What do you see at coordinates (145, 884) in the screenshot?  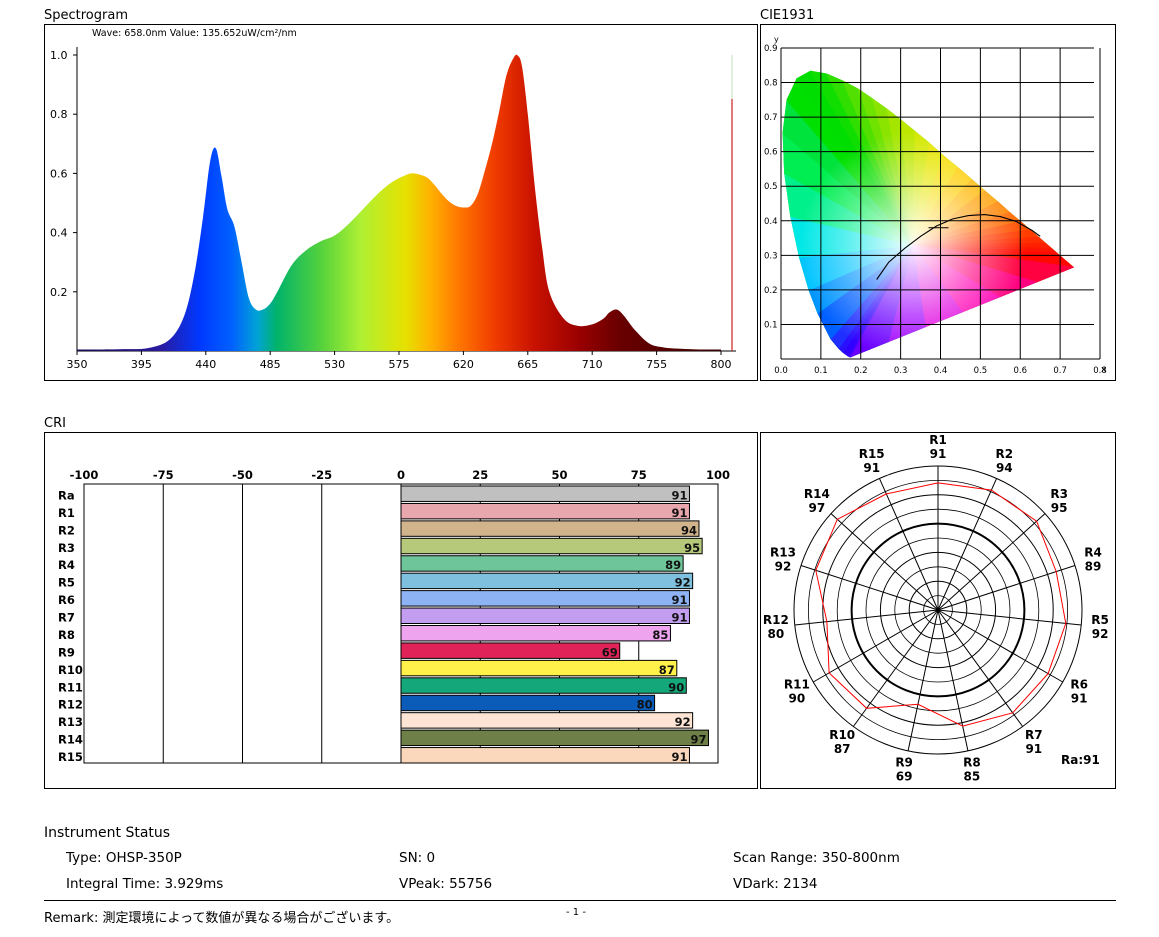 I see `status-integral-time: Integral Time: 3.929ms` at bounding box center [145, 884].